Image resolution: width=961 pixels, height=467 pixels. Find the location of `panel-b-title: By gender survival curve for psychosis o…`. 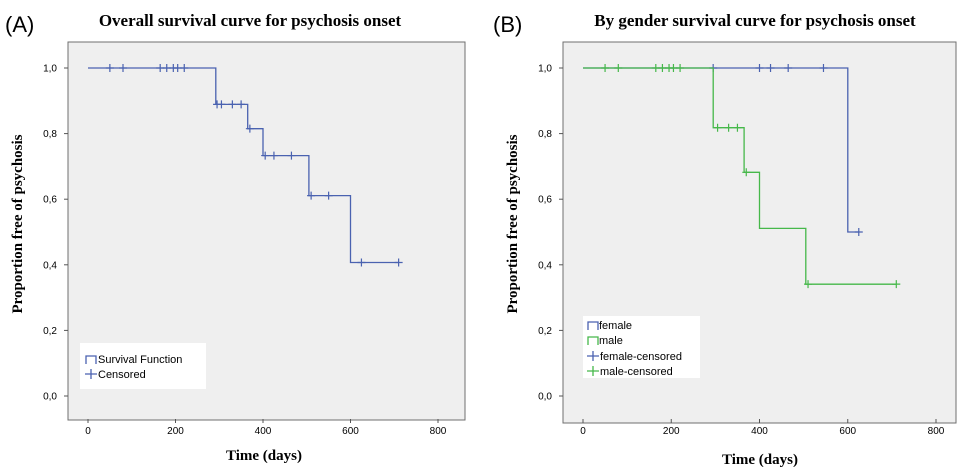

panel-b-title: By gender survival curve for psychosis o… is located at coordinates (755, 20).